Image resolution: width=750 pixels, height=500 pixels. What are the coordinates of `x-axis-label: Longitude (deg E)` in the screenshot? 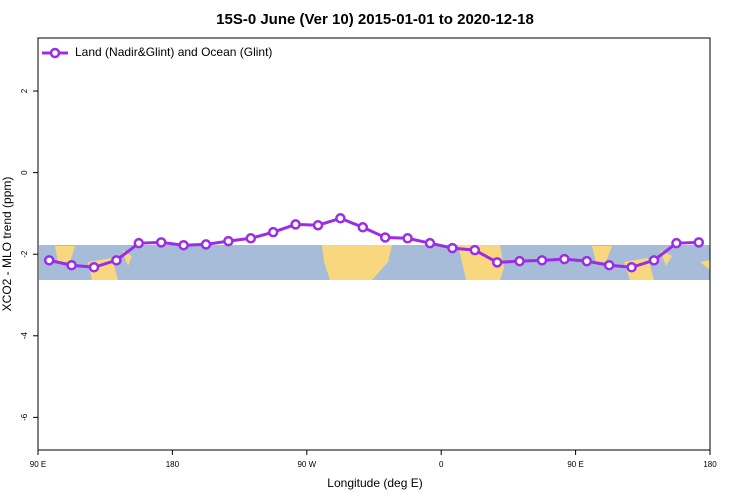 It's located at (374, 483).